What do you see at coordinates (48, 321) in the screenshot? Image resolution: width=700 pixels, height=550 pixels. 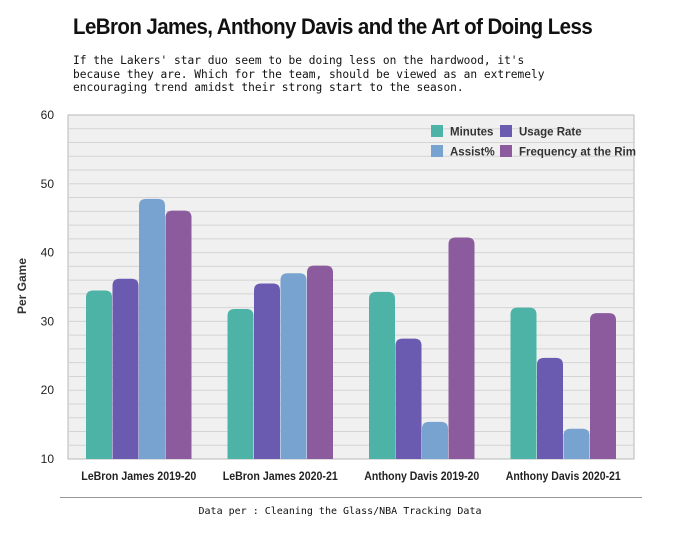 I see `y-tick-label: 30` at bounding box center [48, 321].